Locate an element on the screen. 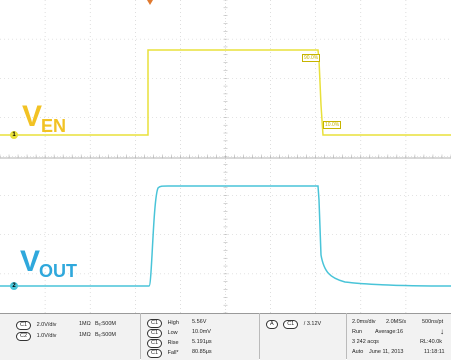 The image size is (451, 360). run-state: Run is located at coordinates (357, 332).